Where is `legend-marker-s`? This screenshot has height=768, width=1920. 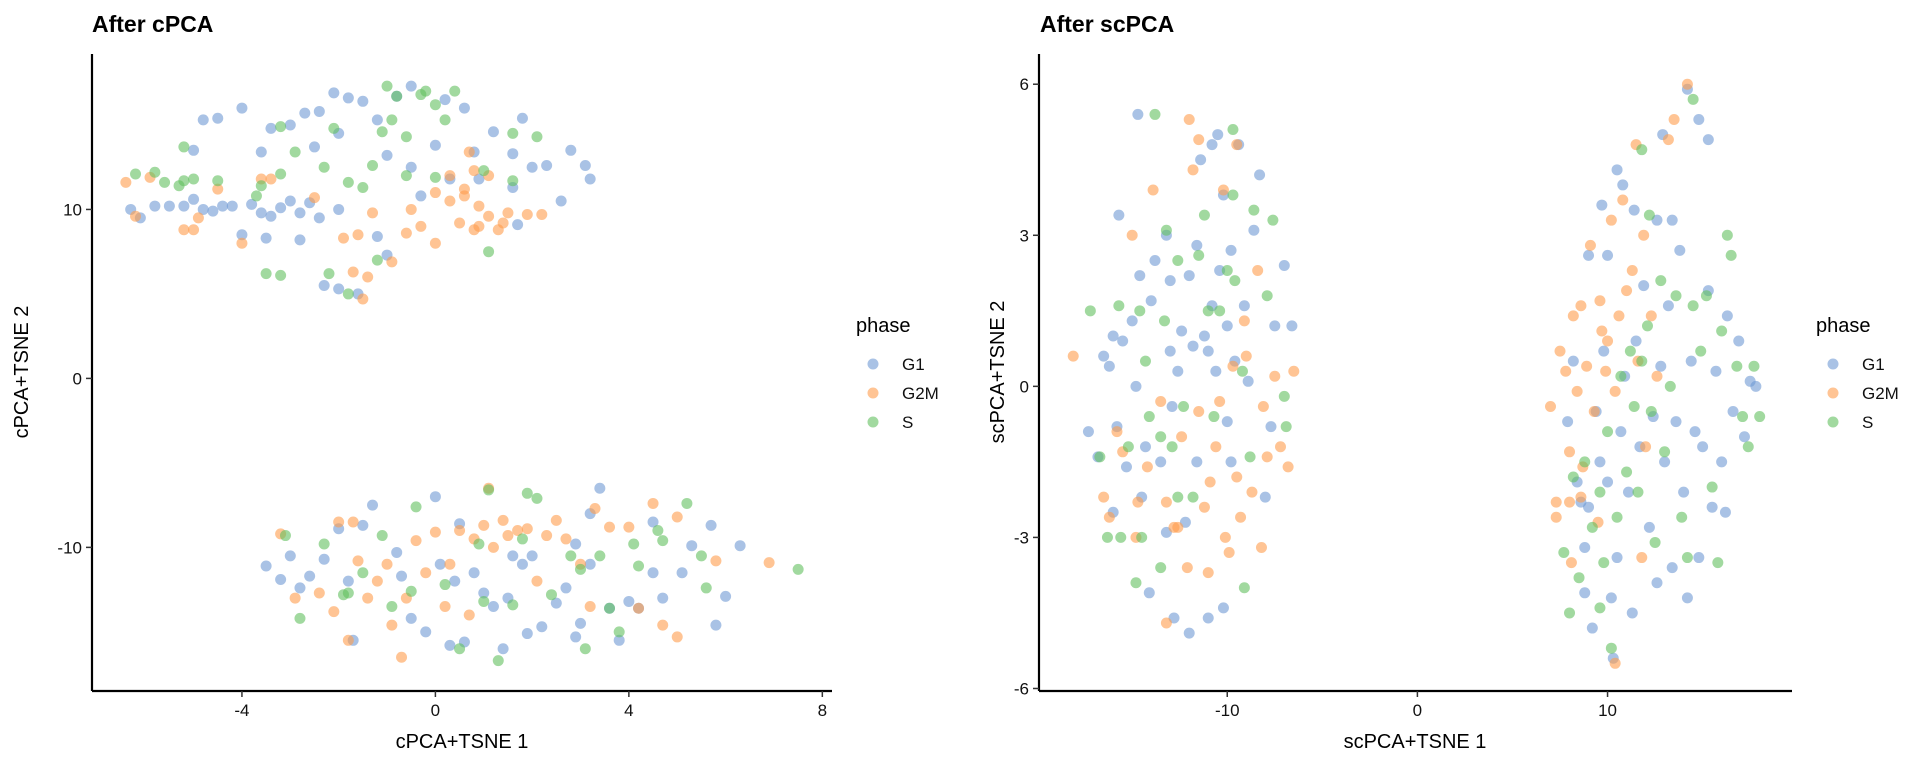 legend-marker-s is located at coordinates (1833, 422).